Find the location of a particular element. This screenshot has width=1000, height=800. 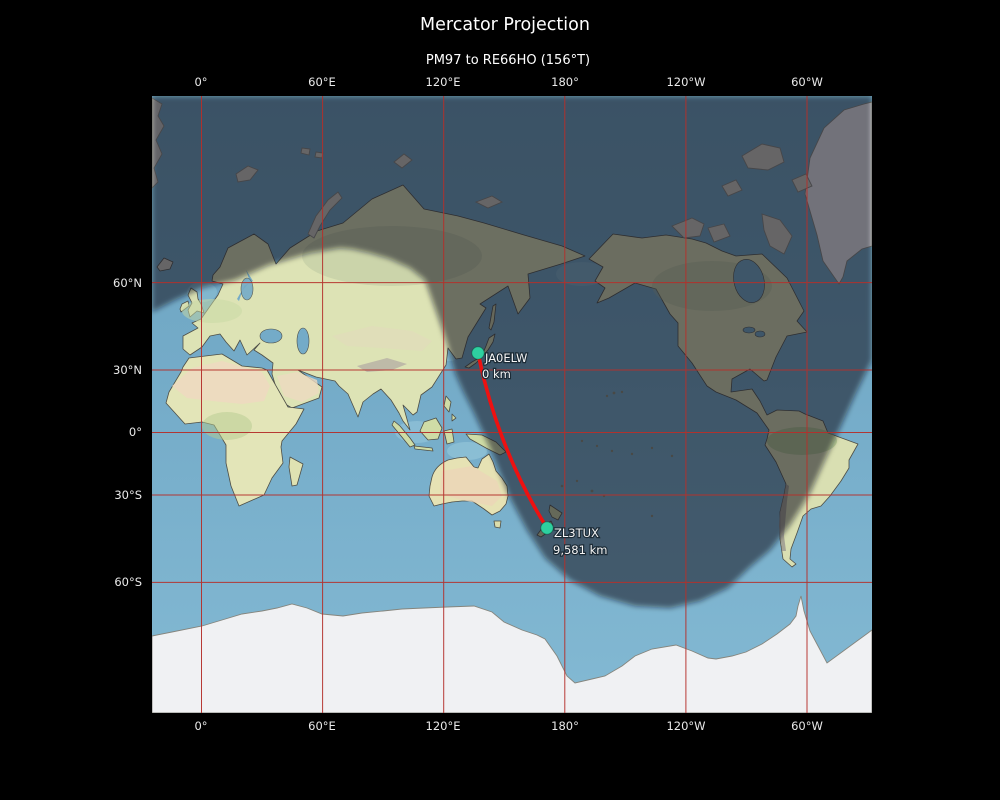

tick-bottom-120w: 120°W is located at coordinates (686, 726).